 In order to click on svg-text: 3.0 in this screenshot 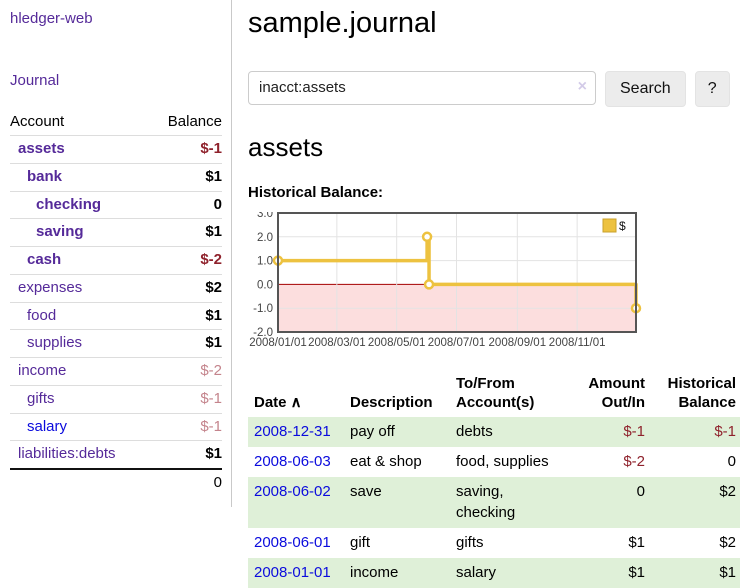, I will do `click(265, 216)`.